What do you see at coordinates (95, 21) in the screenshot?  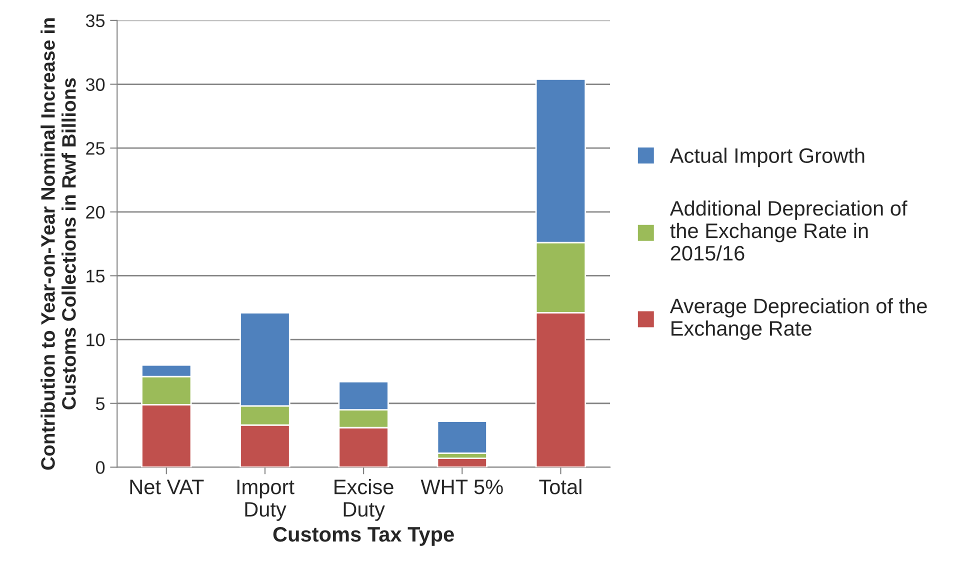 I see `y-tick-label: 35` at bounding box center [95, 21].